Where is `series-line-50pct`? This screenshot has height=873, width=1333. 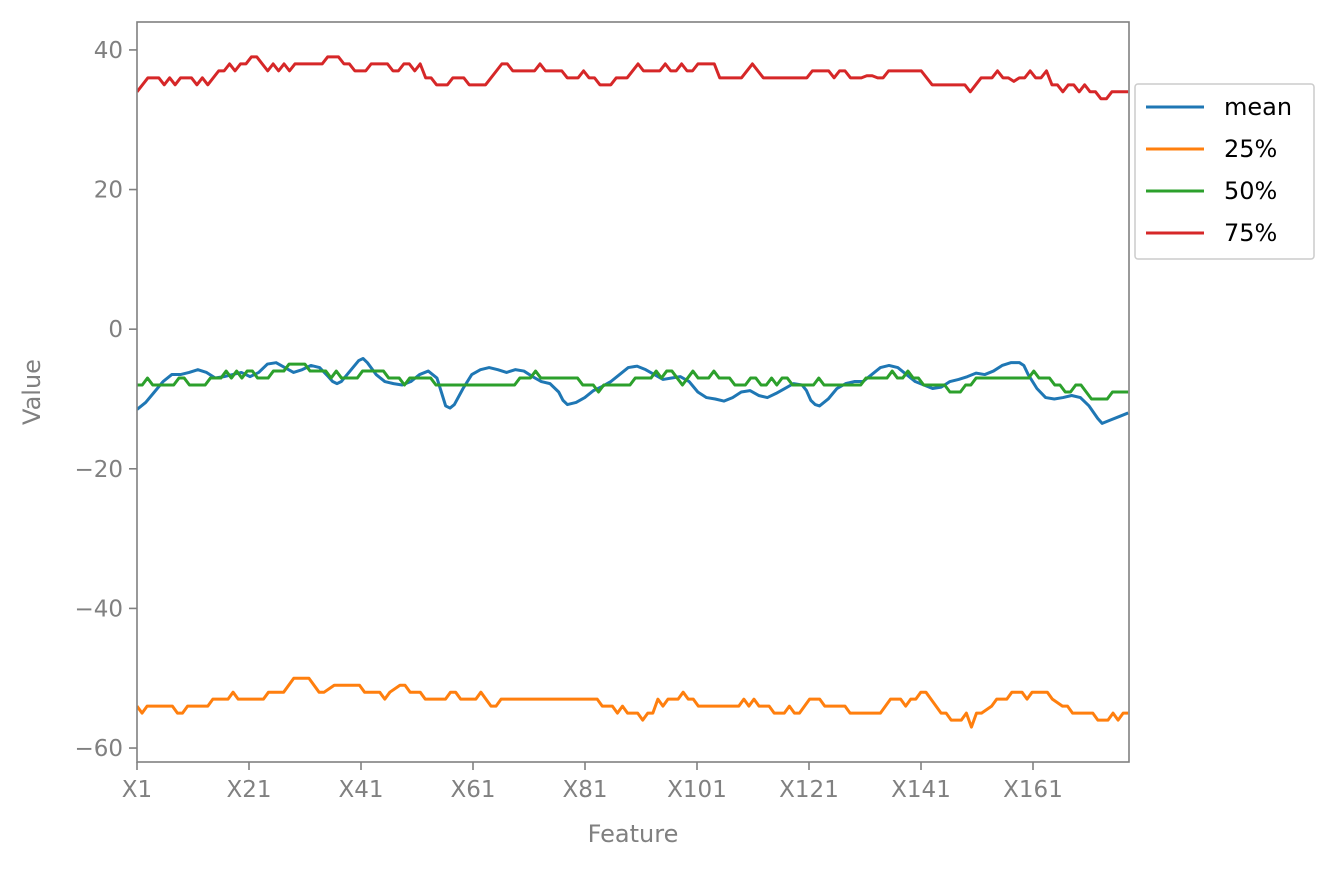 series-line-50pct is located at coordinates (633, 381).